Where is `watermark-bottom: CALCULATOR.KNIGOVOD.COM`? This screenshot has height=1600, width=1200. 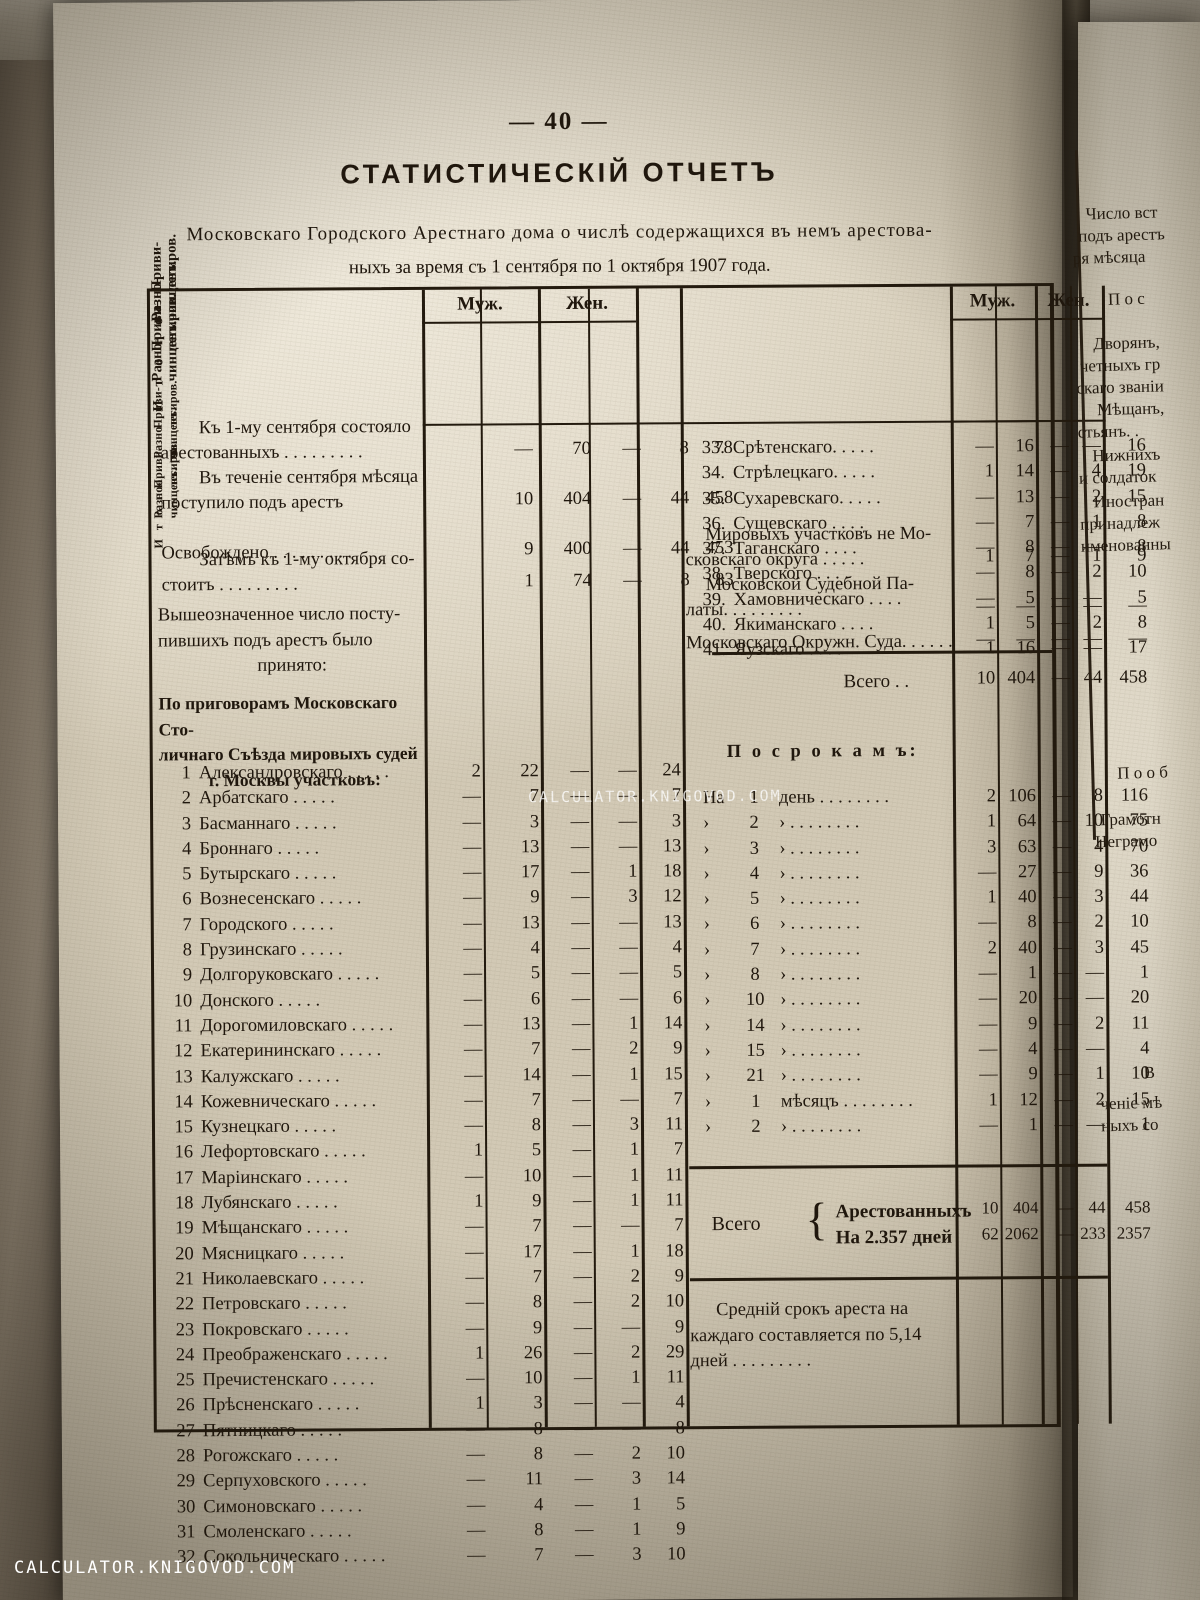
watermark-bottom: CALCULATOR.KNIGOVOD.COM is located at coordinates (155, 1568).